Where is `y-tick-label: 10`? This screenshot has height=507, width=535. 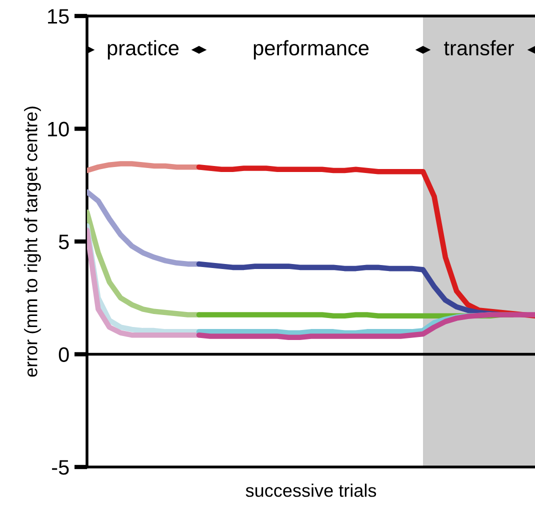 y-tick-label: 10 is located at coordinates (58, 129).